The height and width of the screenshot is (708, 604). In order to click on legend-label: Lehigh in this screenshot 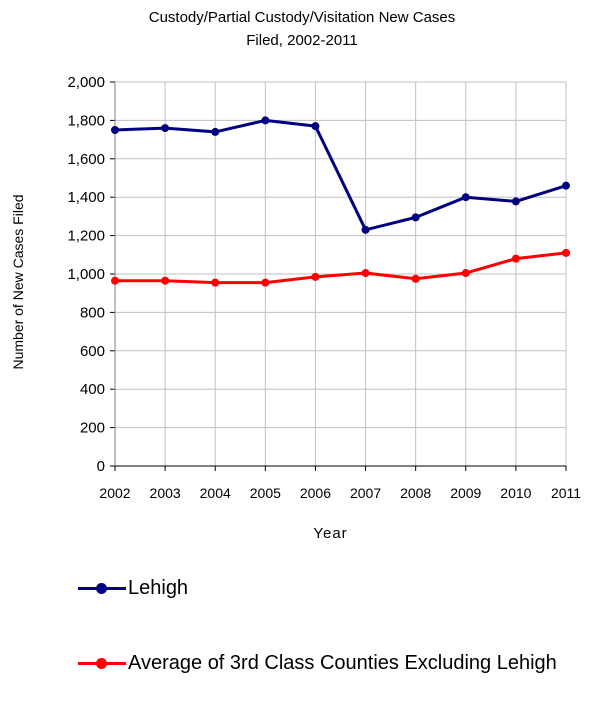, I will do `click(158, 588)`.